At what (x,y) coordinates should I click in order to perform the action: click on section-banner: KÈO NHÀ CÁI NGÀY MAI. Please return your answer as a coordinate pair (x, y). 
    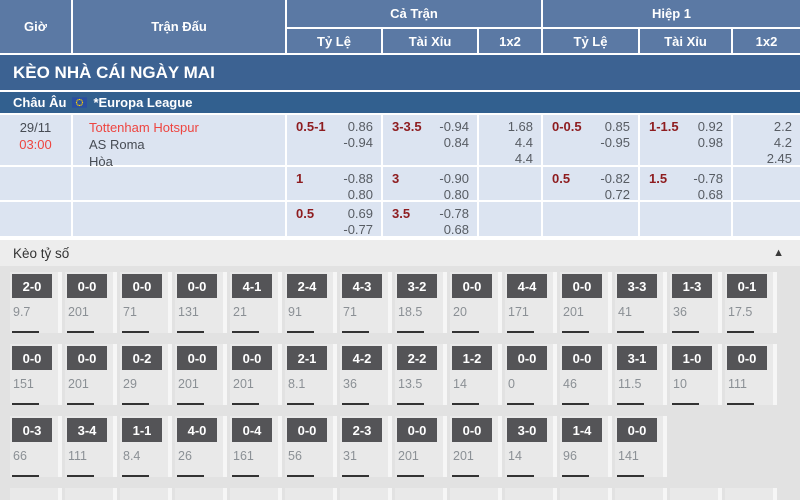
    Looking at the image, I should click on (400, 72).